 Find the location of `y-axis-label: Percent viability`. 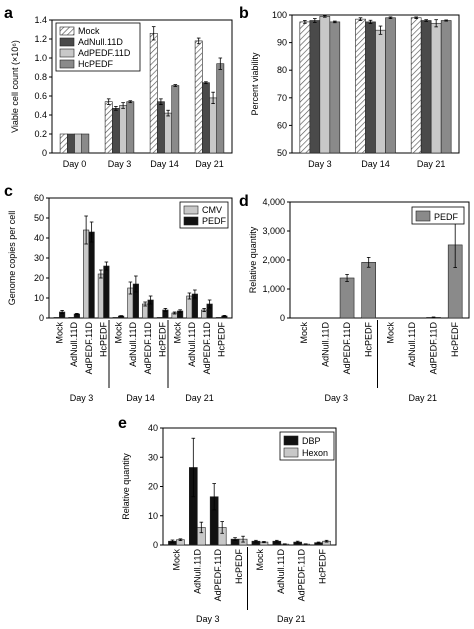

y-axis-label: Percent viability is located at coordinates (255, 84).